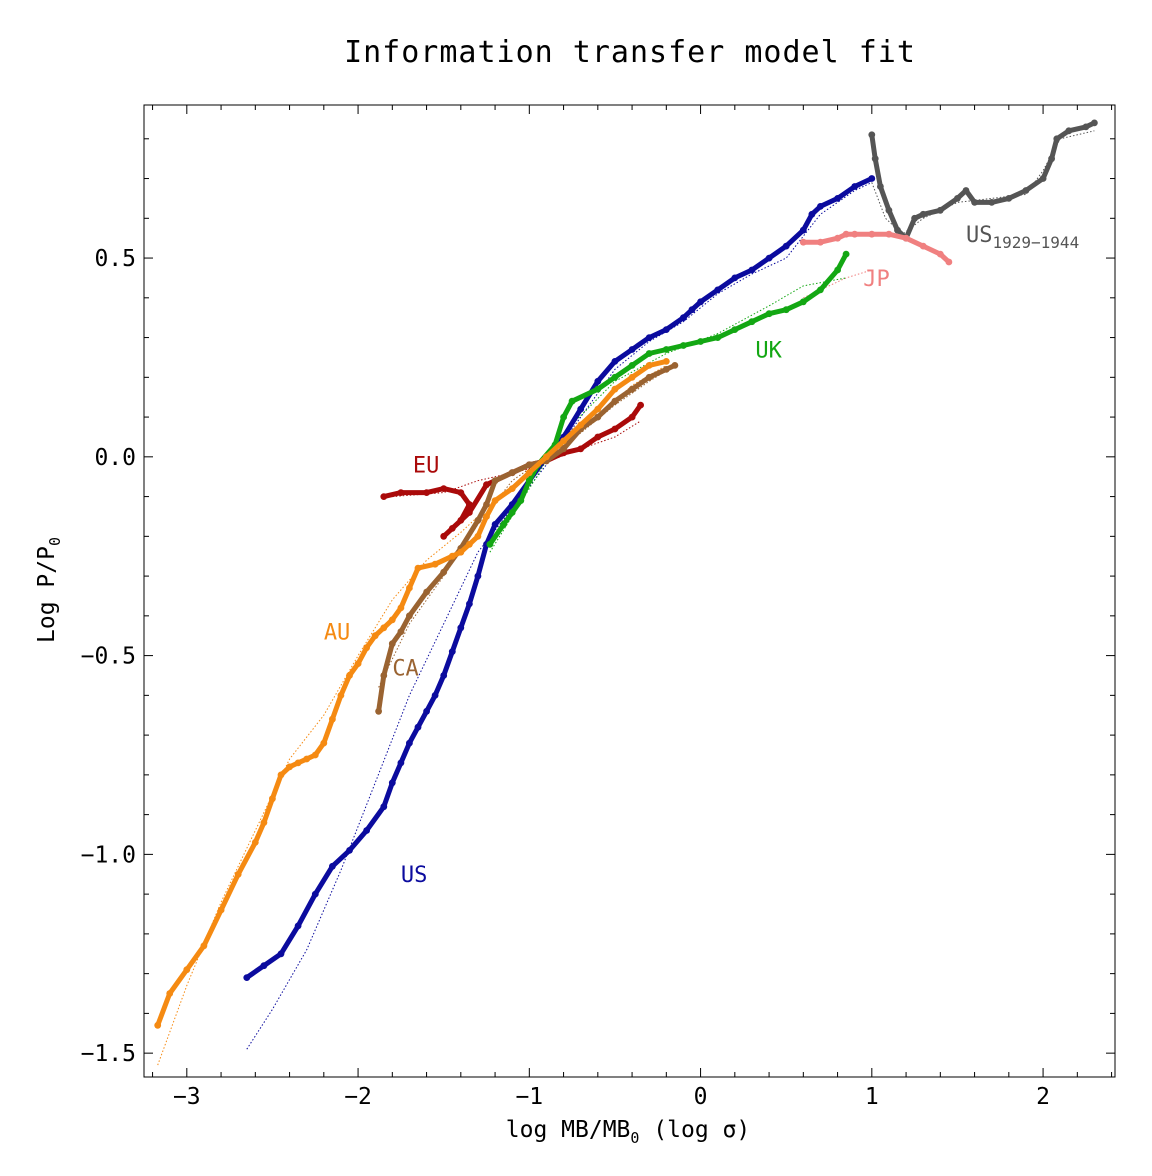  I want to click on y-tick-label: −1.5, so click(108, 1054).